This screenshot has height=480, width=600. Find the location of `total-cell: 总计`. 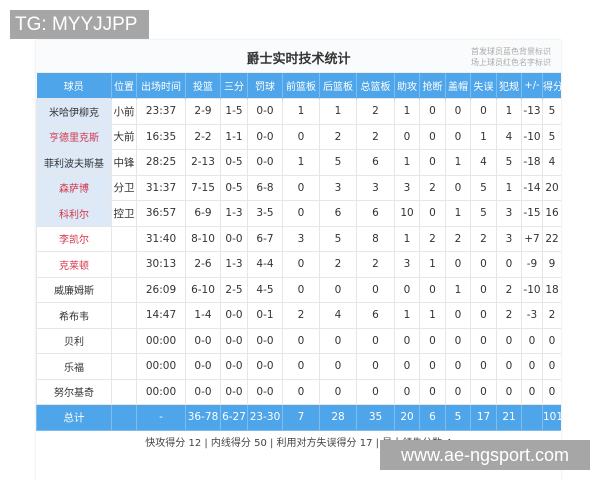

total-cell: 总计 is located at coordinates (74, 417).